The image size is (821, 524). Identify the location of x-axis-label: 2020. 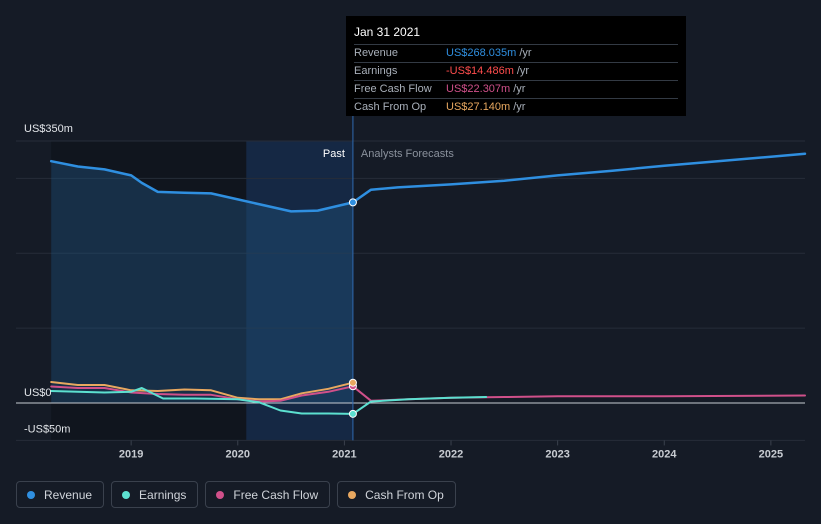
(238, 454).